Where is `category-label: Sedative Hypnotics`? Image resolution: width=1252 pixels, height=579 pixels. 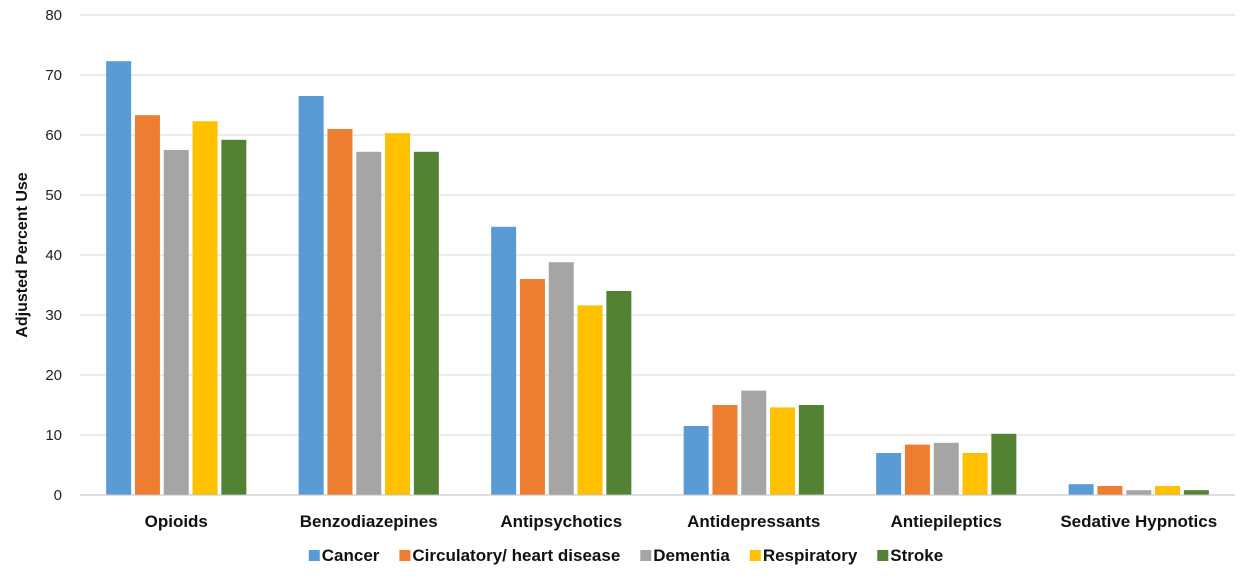
category-label: Sedative Hypnotics is located at coordinates (1138, 521).